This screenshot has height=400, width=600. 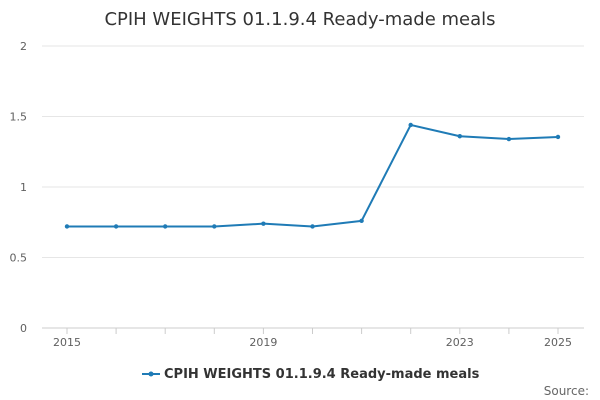 What do you see at coordinates (313, 338) in the screenshot?
I see `x-axis: 2015 2019 2023 2025` at bounding box center [313, 338].